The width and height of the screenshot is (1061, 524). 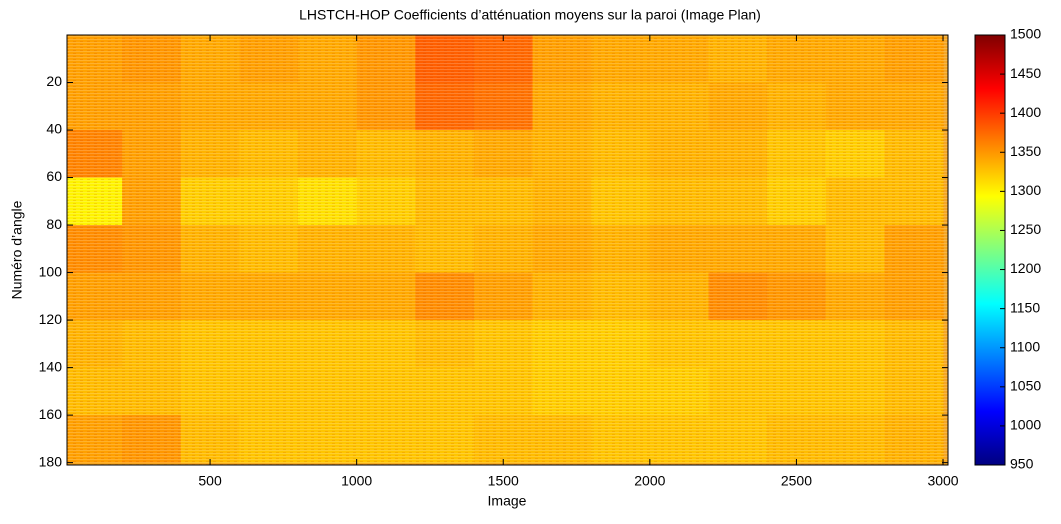 What do you see at coordinates (1025, 346) in the screenshot?
I see `colorbar-tick-label: 1100` at bounding box center [1025, 346].